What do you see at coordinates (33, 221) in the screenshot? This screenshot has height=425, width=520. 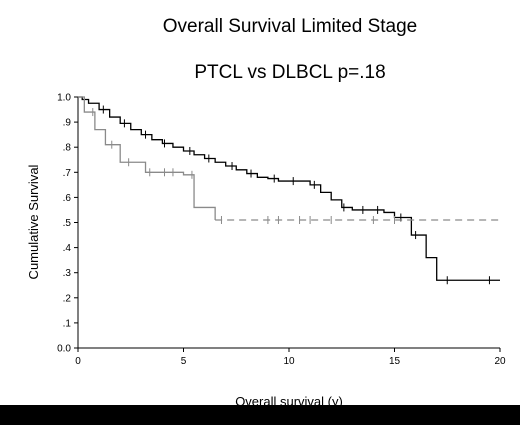 I see `y-axis-label: Cumulative Survival` at bounding box center [33, 221].